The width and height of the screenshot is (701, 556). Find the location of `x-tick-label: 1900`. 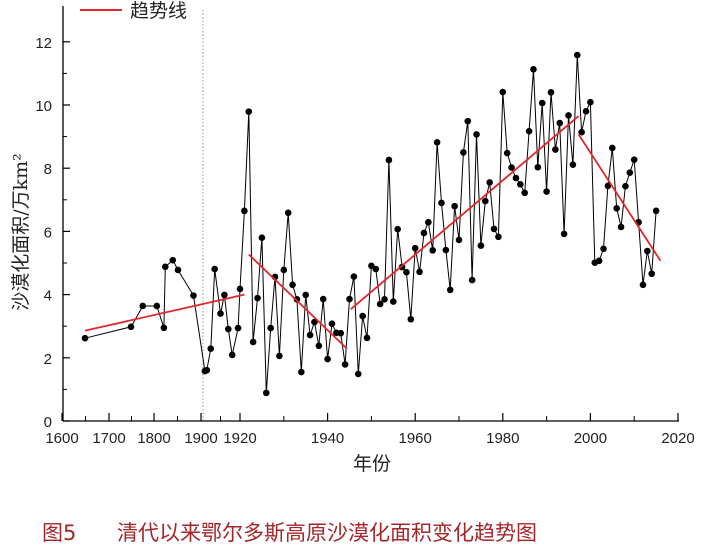

x-tick-label: 1900 is located at coordinates (200, 438).